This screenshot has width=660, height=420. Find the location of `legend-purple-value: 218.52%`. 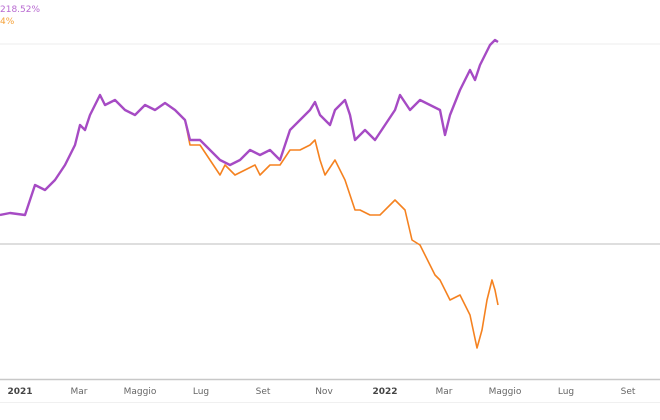

legend-purple-value: 218.52% is located at coordinates (20, 10).